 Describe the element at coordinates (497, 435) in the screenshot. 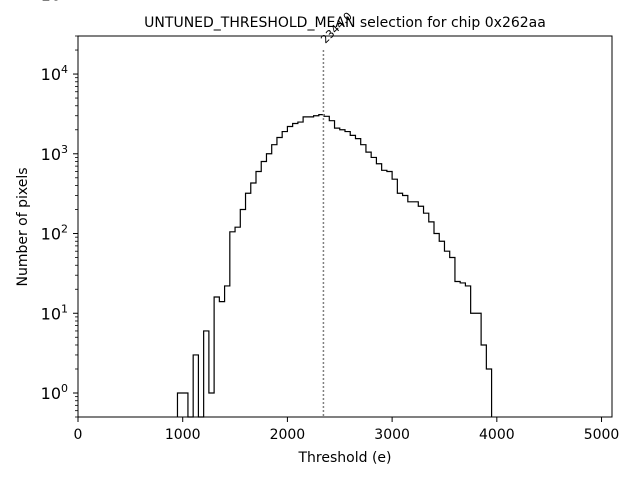

I see `x-tick-label: 4000` at that location.